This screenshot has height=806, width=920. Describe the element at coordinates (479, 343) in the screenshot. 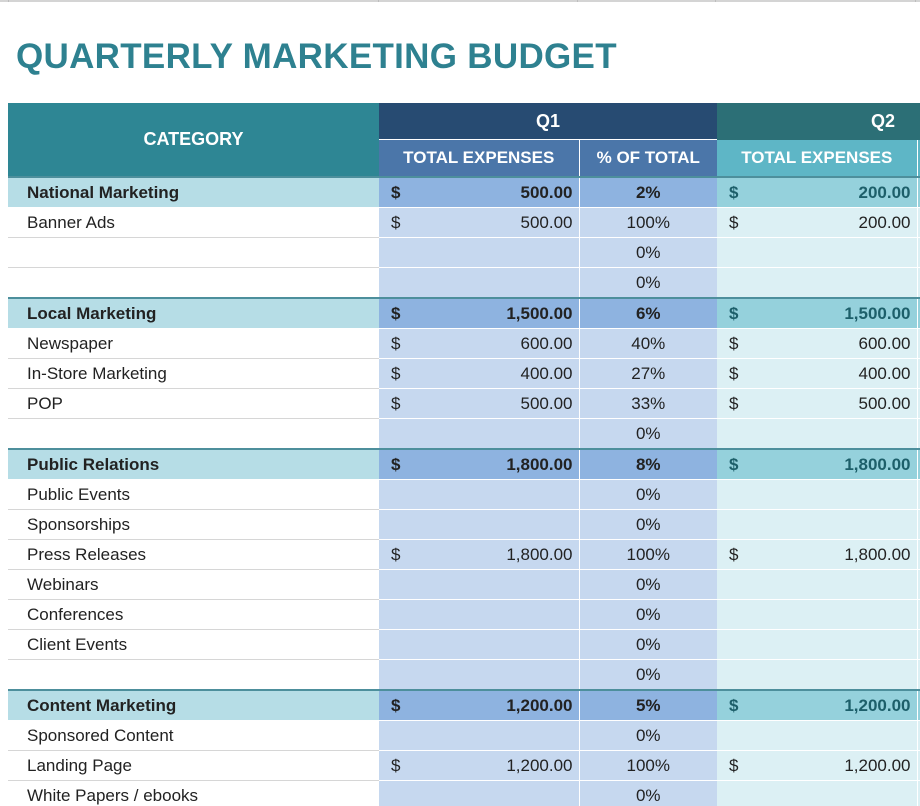

I see `q1-expense-cell: $600.00` at that location.